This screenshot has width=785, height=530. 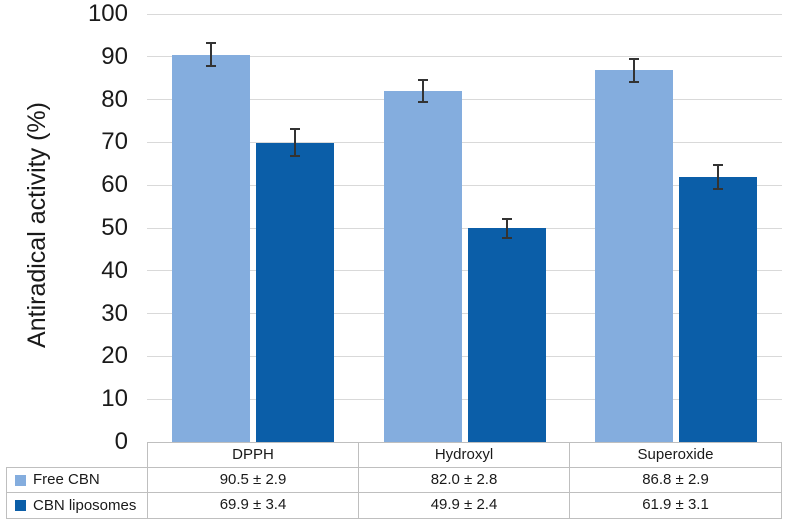 What do you see at coordinates (114, 270) in the screenshot?
I see `y-tick-label-40: 40` at bounding box center [114, 270].